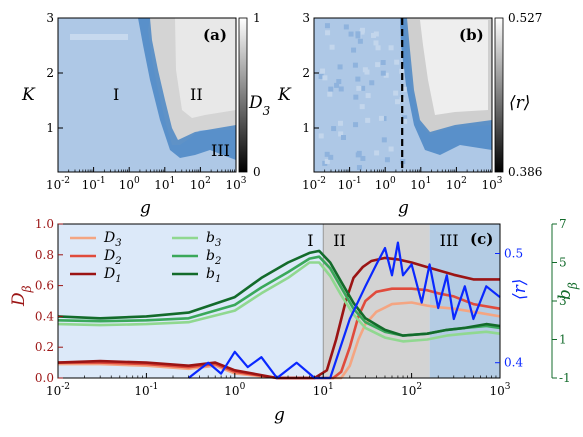 The width and height of the screenshot is (583, 437). What do you see at coordinates (164, 184) in the screenshot?
I see `panel-a-xtick-label: 10¹` at bounding box center [164, 184].